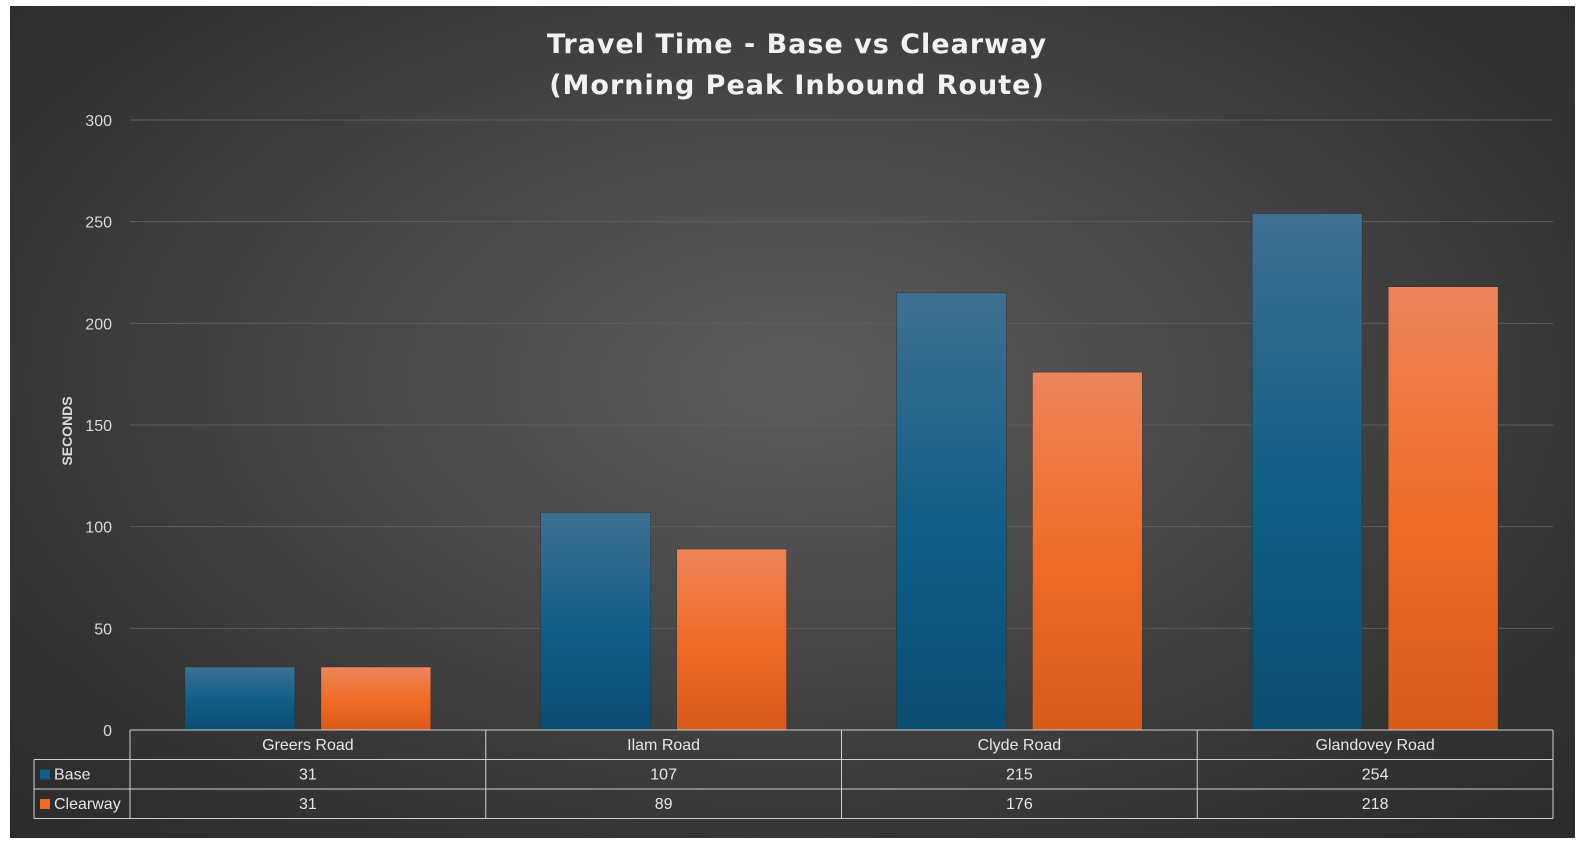 This screenshot has width=1585, height=842. What do you see at coordinates (87, 804) in the screenshot?
I see `legend-label-clearway: Clearway` at bounding box center [87, 804].